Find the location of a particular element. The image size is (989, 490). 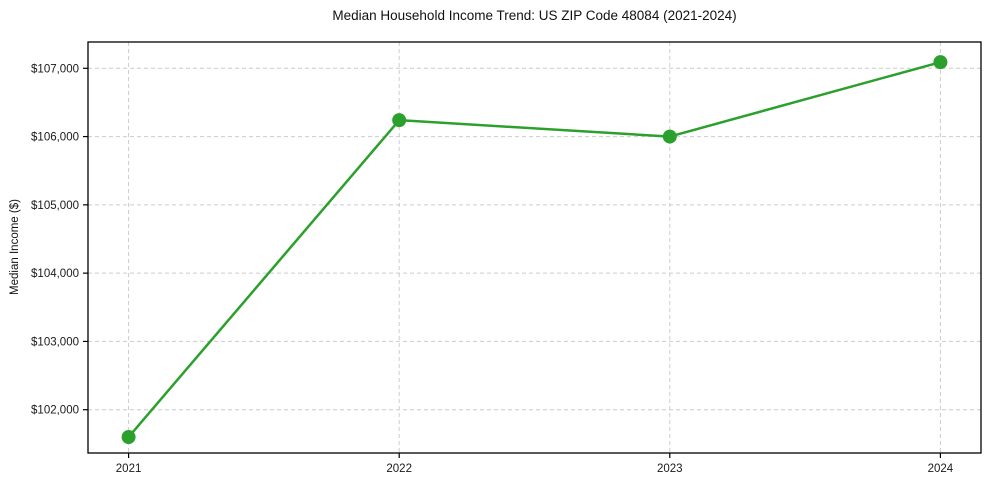

y-tick-label: $104,000 is located at coordinates (55, 274).